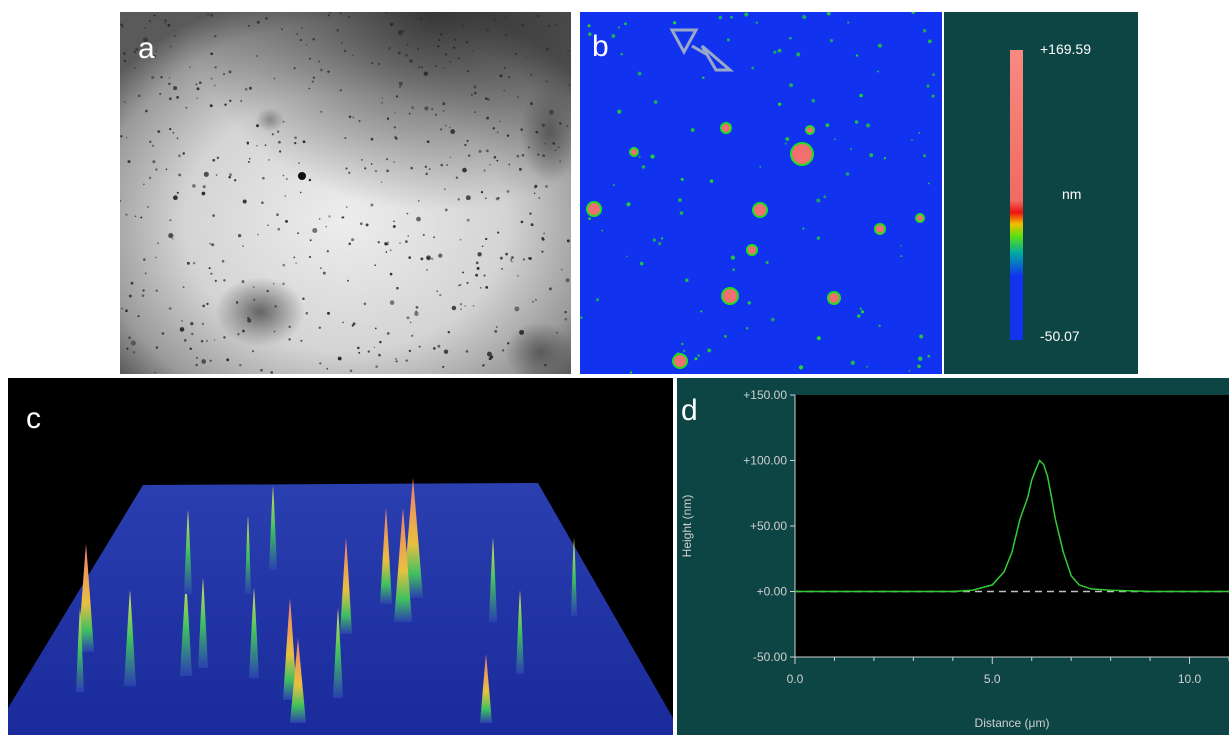 The image size is (1229, 735). I want to click on panel-d-label: d, so click(689, 410).